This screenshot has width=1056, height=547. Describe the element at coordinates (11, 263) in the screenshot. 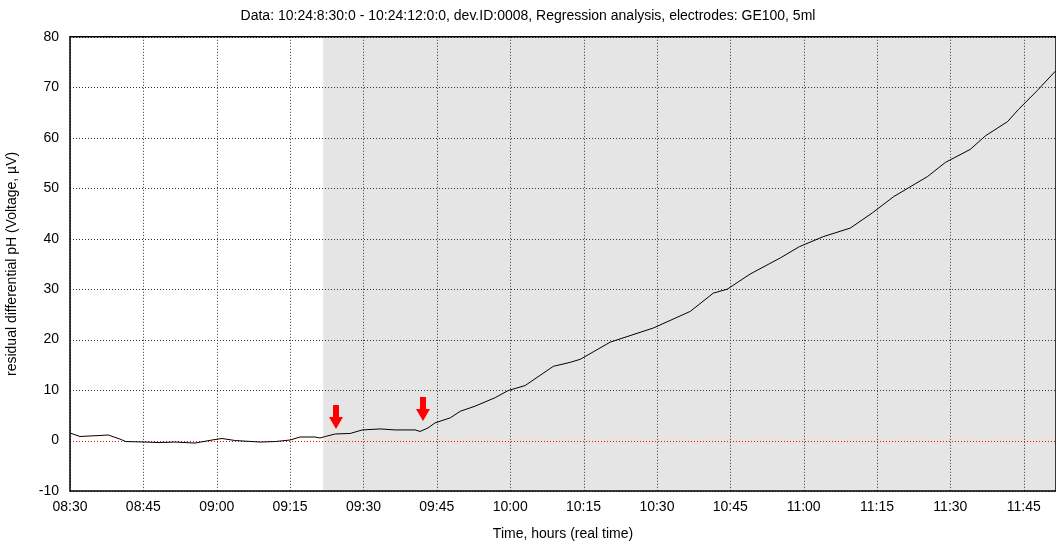

I see `y-axis-title: residual differential pH (Voltage, µV)` at that location.